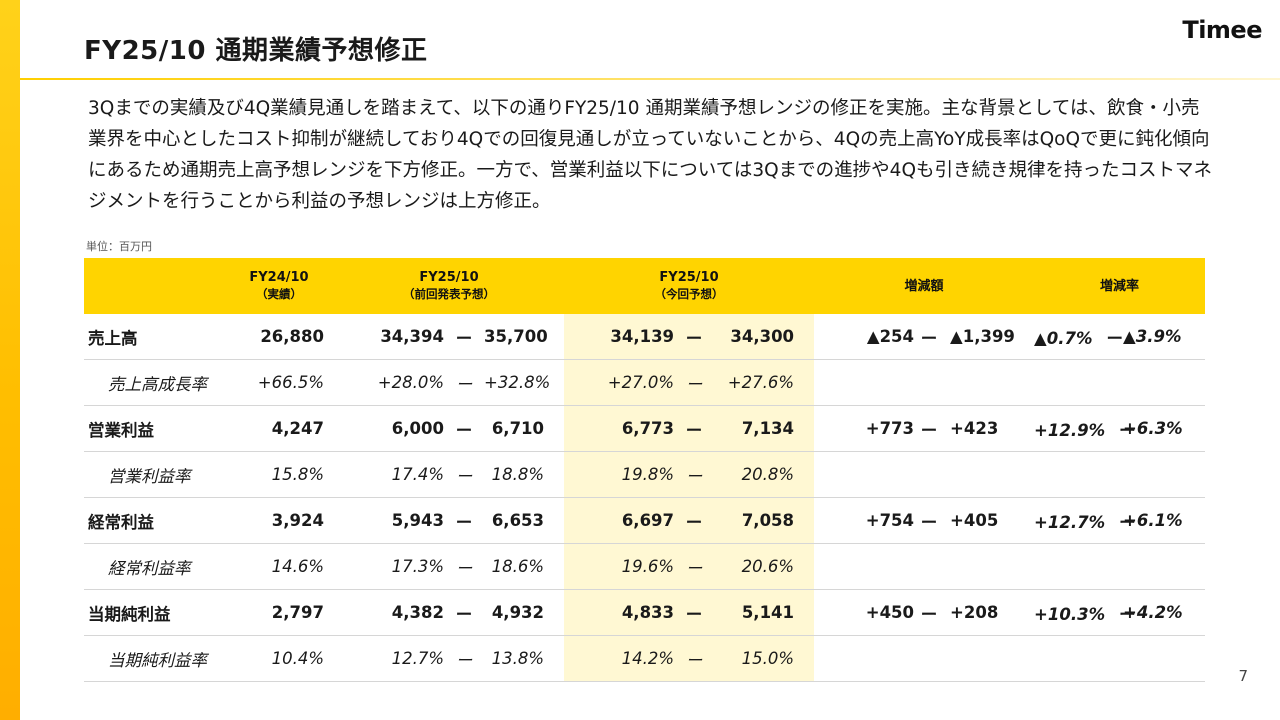 The height and width of the screenshot is (720, 1280). Describe the element at coordinates (119, 246) in the screenshot. I see `unit-label: 単位：百万円` at that location.